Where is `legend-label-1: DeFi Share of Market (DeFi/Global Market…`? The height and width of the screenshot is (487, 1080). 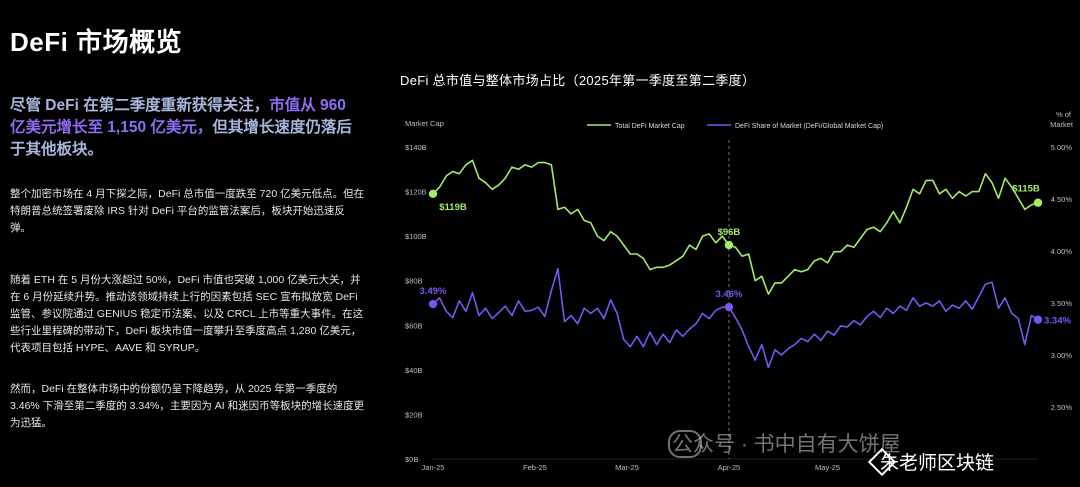 legend-label-1: DeFi Share of Market (DeFi/Global Market… is located at coordinates (809, 126).